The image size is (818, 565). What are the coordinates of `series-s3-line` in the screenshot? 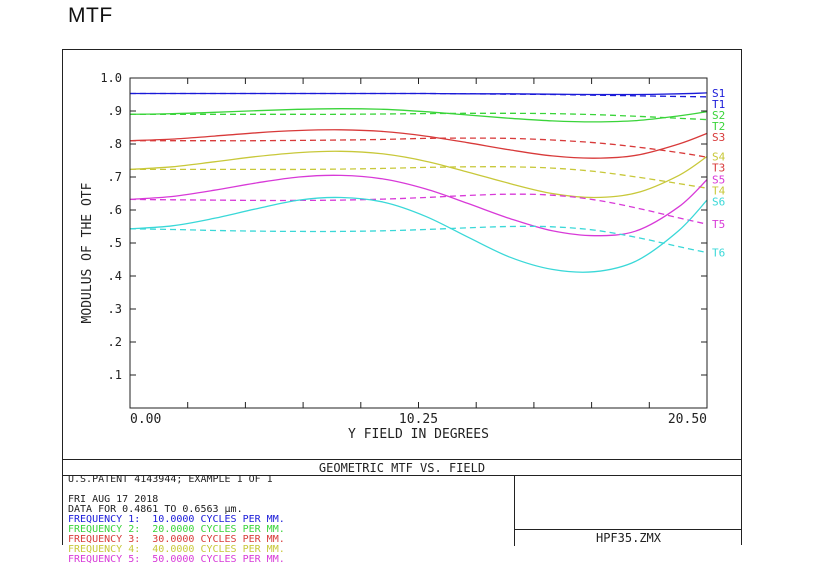 It's located at (418, 144).